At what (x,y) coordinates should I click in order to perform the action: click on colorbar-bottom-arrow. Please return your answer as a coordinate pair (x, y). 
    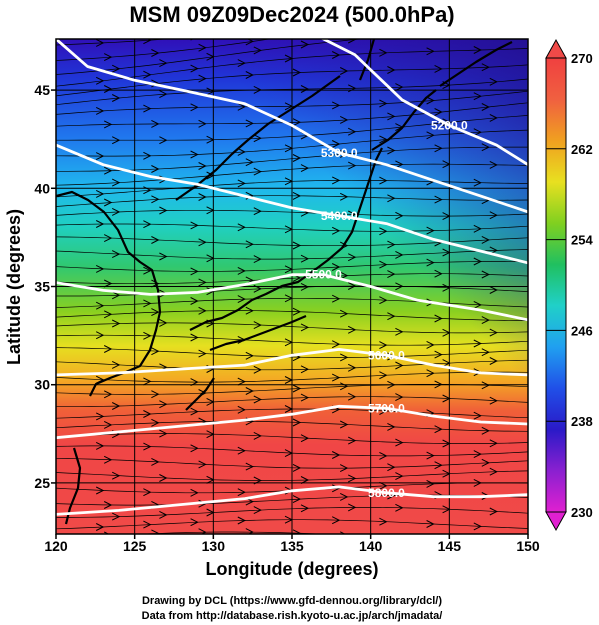
    Looking at the image, I should click on (556, 521).